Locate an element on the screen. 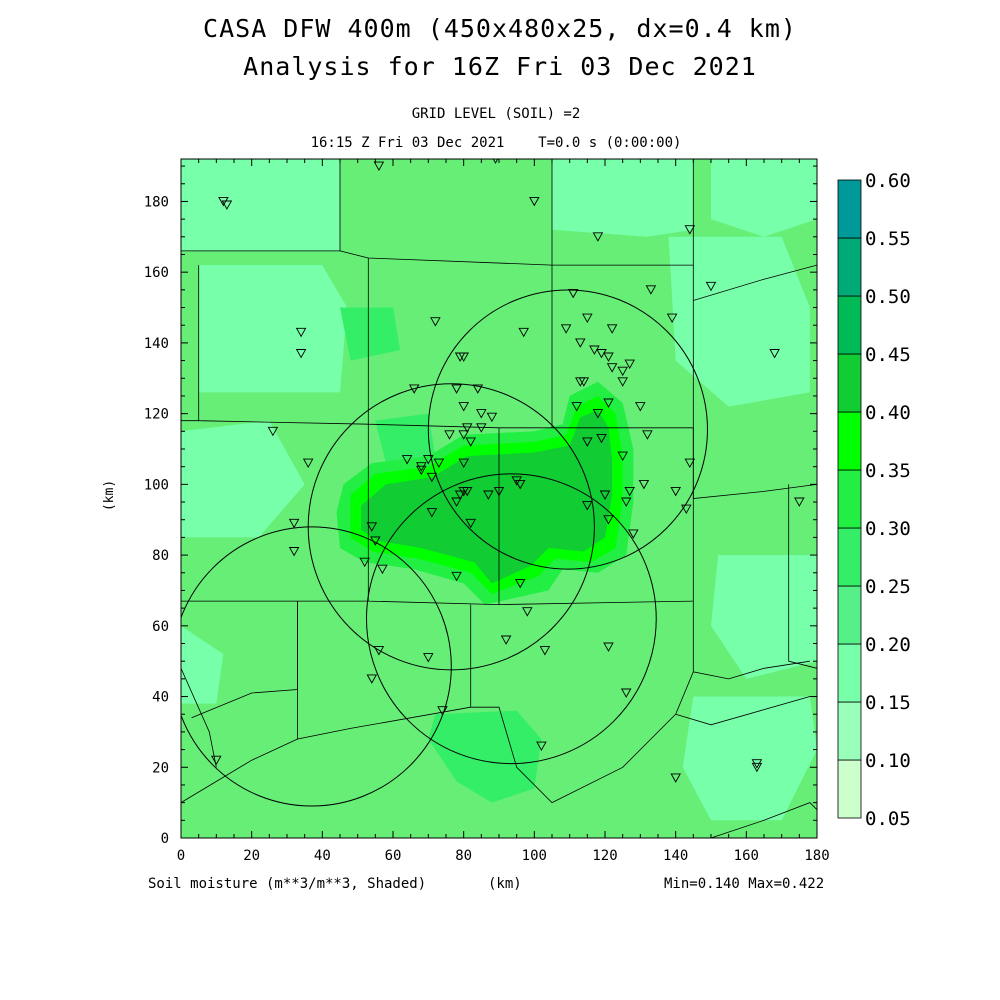  x-tick-label: 60 is located at coordinates (393, 856).